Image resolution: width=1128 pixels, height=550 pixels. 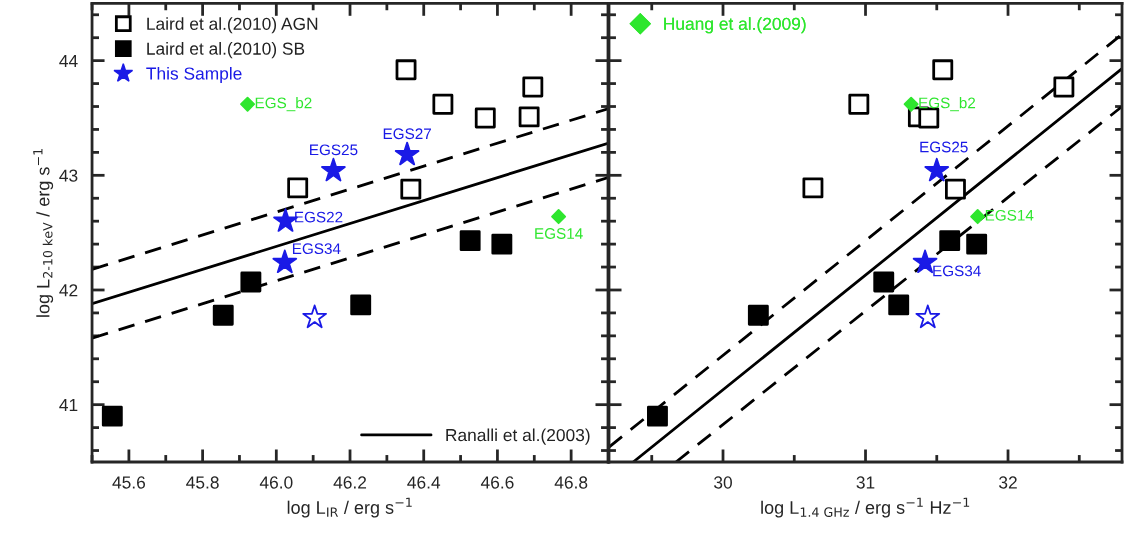 I want to click on x-tick-label: 45.6, so click(x=129, y=482).